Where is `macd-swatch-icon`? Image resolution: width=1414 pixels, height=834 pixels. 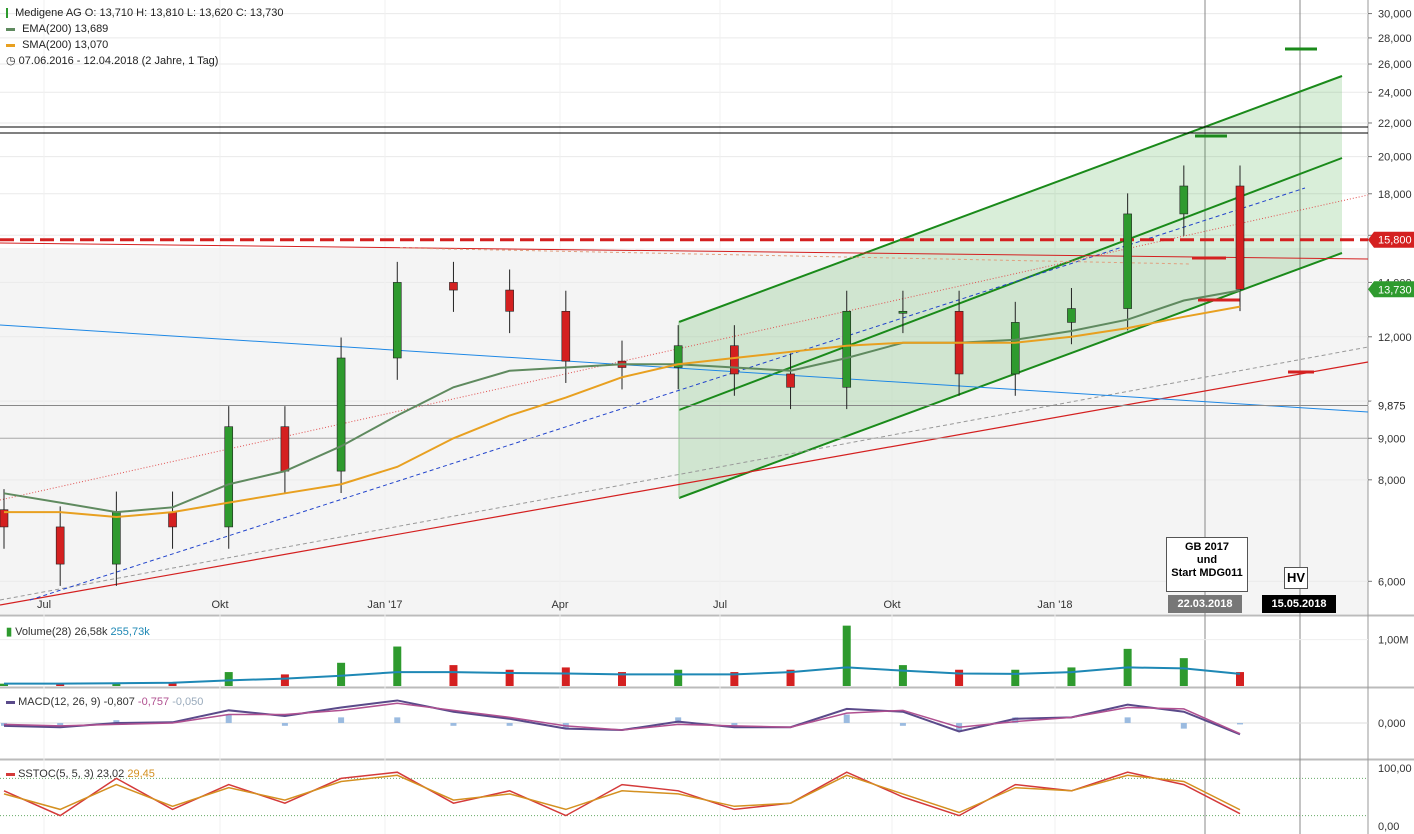 macd-swatch-icon is located at coordinates (10, 702).